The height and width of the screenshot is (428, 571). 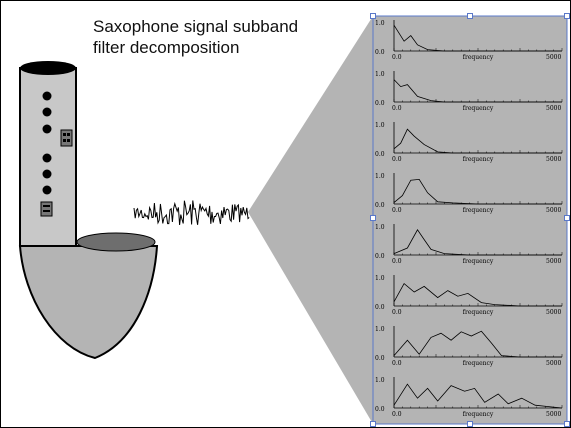 What do you see at coordinates (191, 213) in the screenshot?
I see `saxophone-waveform` at bounding box center [191, 213].